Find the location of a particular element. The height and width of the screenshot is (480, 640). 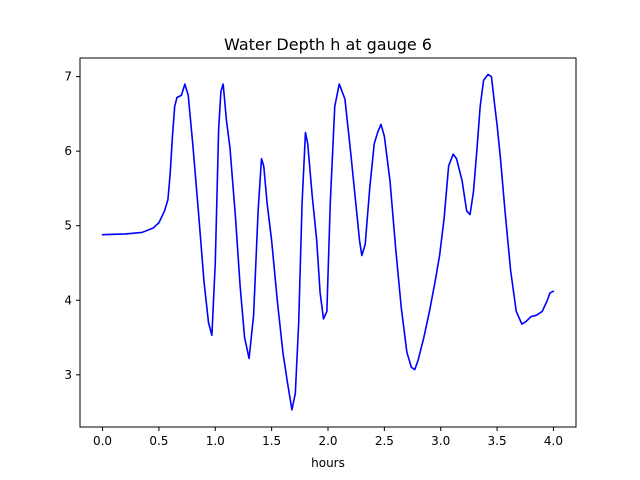

y-axis-ticks: 3 4 5 6 7 is located at coordinates (72, 226).